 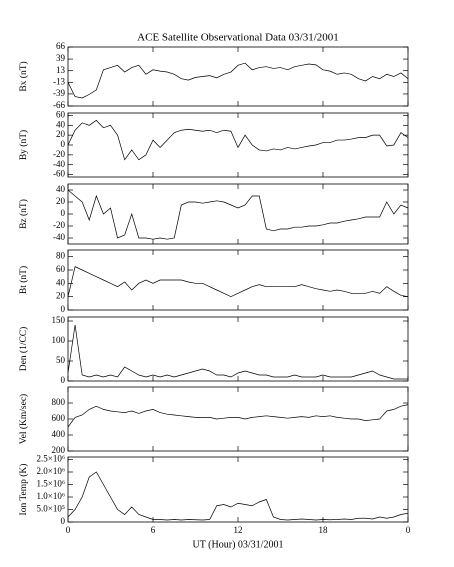 What do you see at coordinates (23, 280) in the screenshot?
I see `y-axis-label: Bt (nT)` at bounding box center [23, 280].